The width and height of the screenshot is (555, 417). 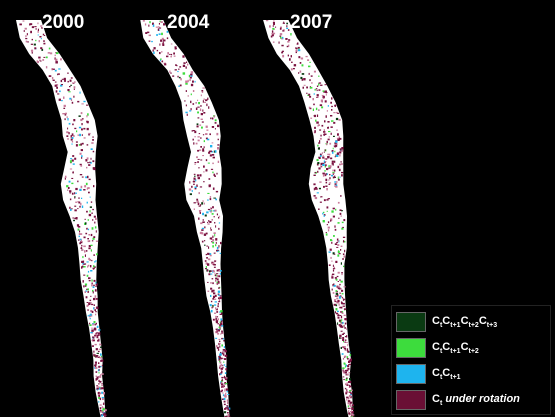 What do you see at coordinates (63, 22) in the screenshot?
I see `year-label-2000: 2000` at bounding box center [63, 22].